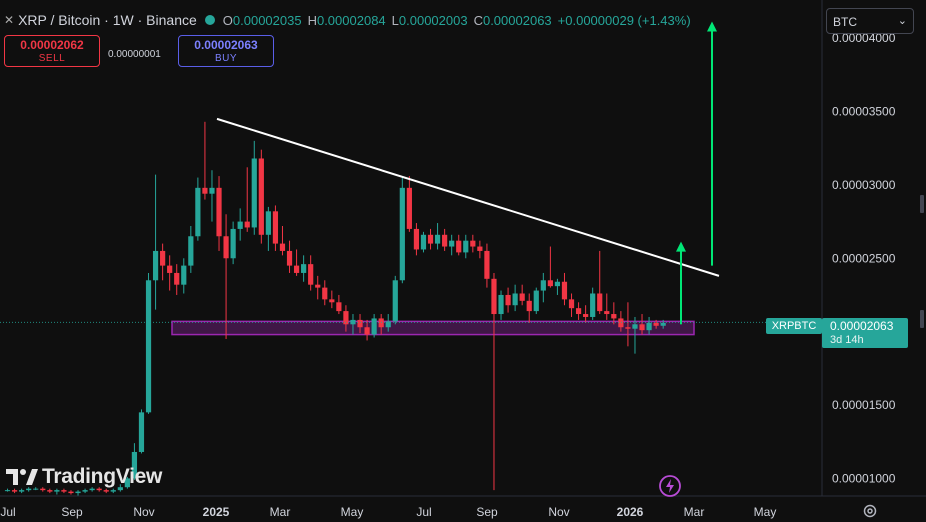 This screenshot has width=926, height=522. What do you see at coordinates (922, 204) in the screenshot?
I see `scroll-handle-top` at bounding box center [922, 204].